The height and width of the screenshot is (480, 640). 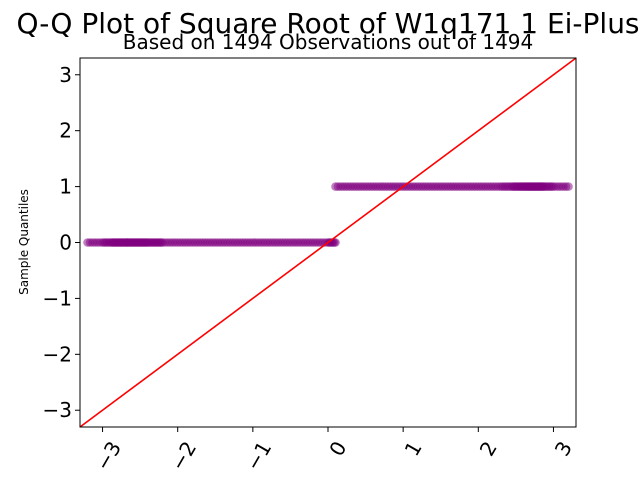 I want to click on x-tick-label: −1, so click(x=259, y=456).